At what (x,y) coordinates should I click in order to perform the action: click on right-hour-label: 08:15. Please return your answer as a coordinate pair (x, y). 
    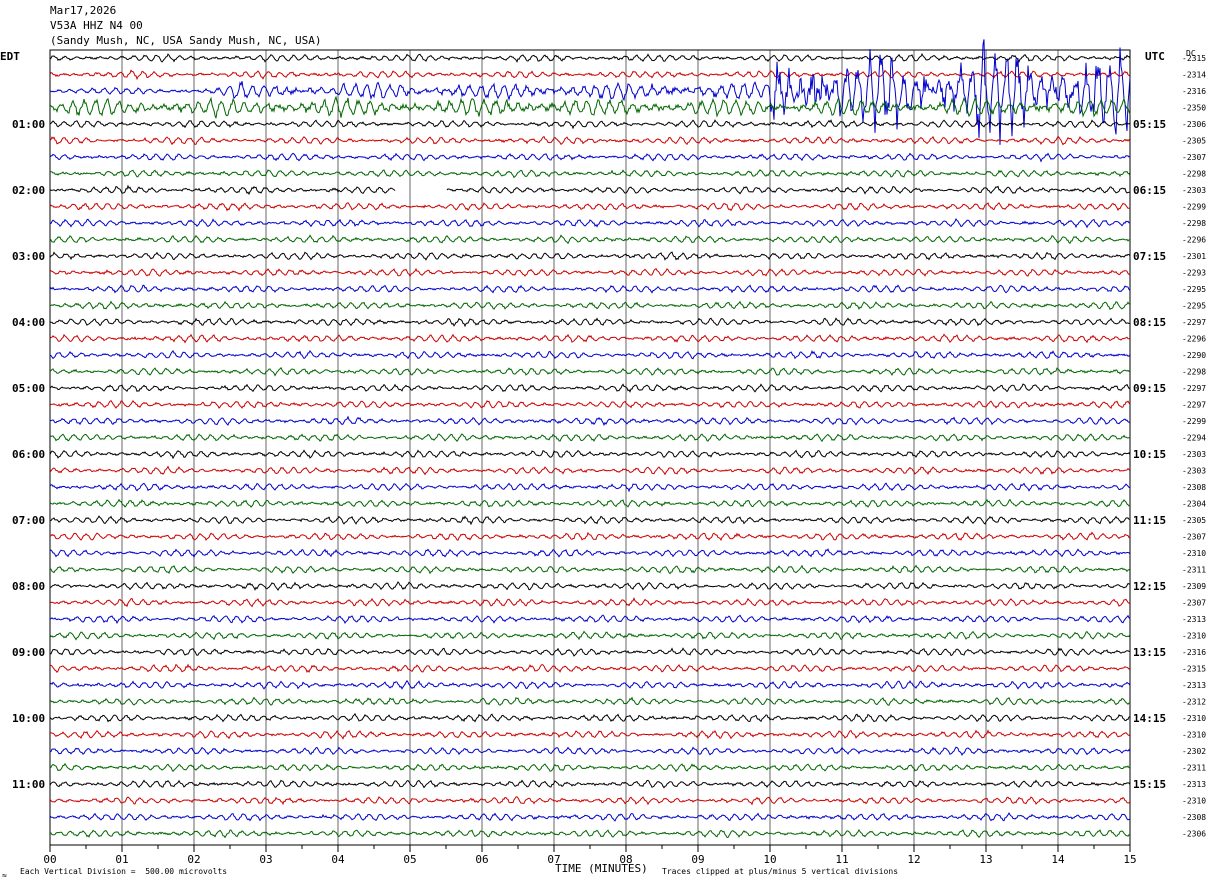
    Looking at the image, I should click on (1149, 322).